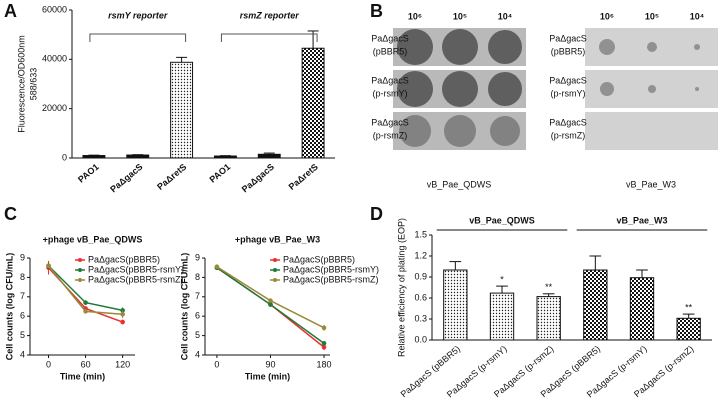 Image resolution: width=720 pixels, height=415 pixels. Describe the element at coordinates (277, 239) in the screenshot. I see `chart-title: +phage vB_Pae_W3` at that location.